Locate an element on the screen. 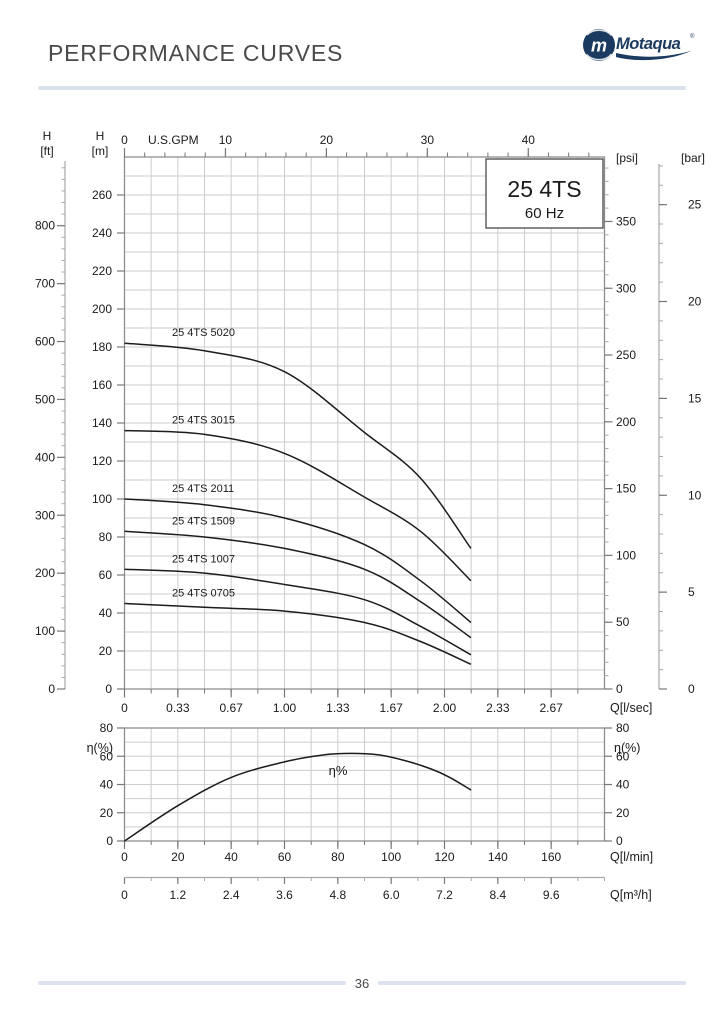 This screenshot has width=724, height=1024. tick-label: 160 is located at coordinates (102, 385).